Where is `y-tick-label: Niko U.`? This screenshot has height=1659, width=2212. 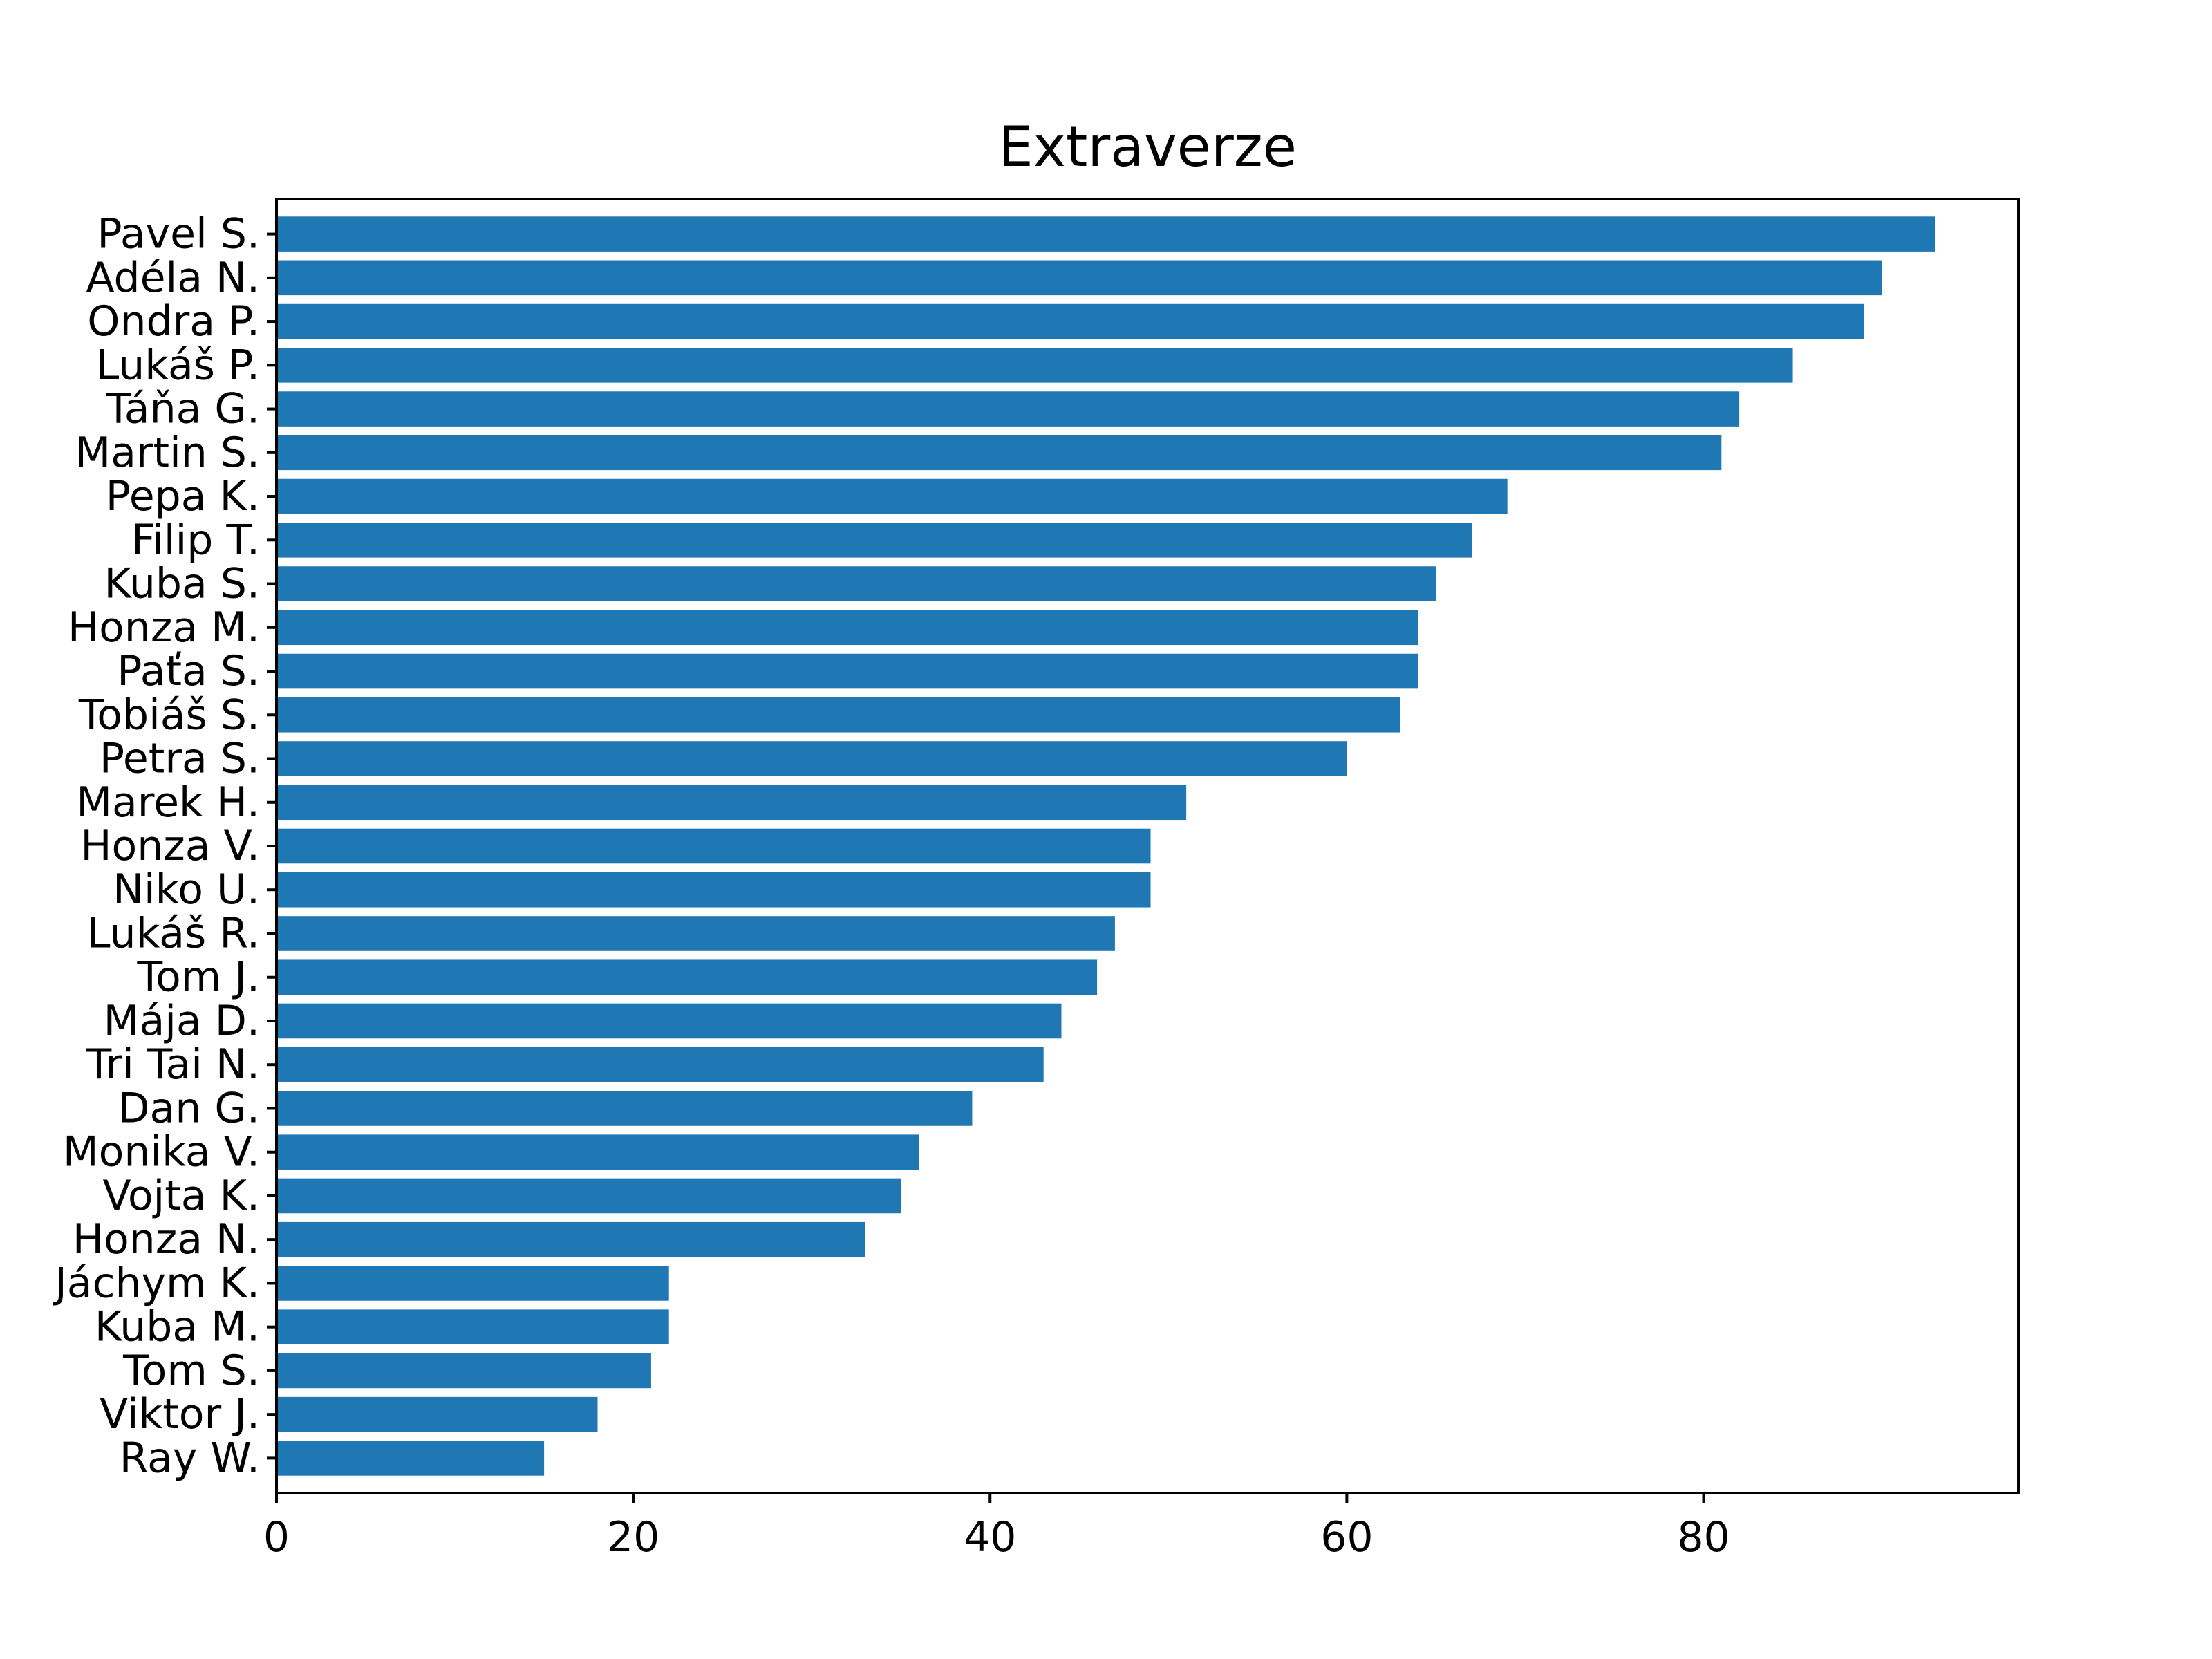
y-tick-label: Niko U. is located at coordinates (187, 889).